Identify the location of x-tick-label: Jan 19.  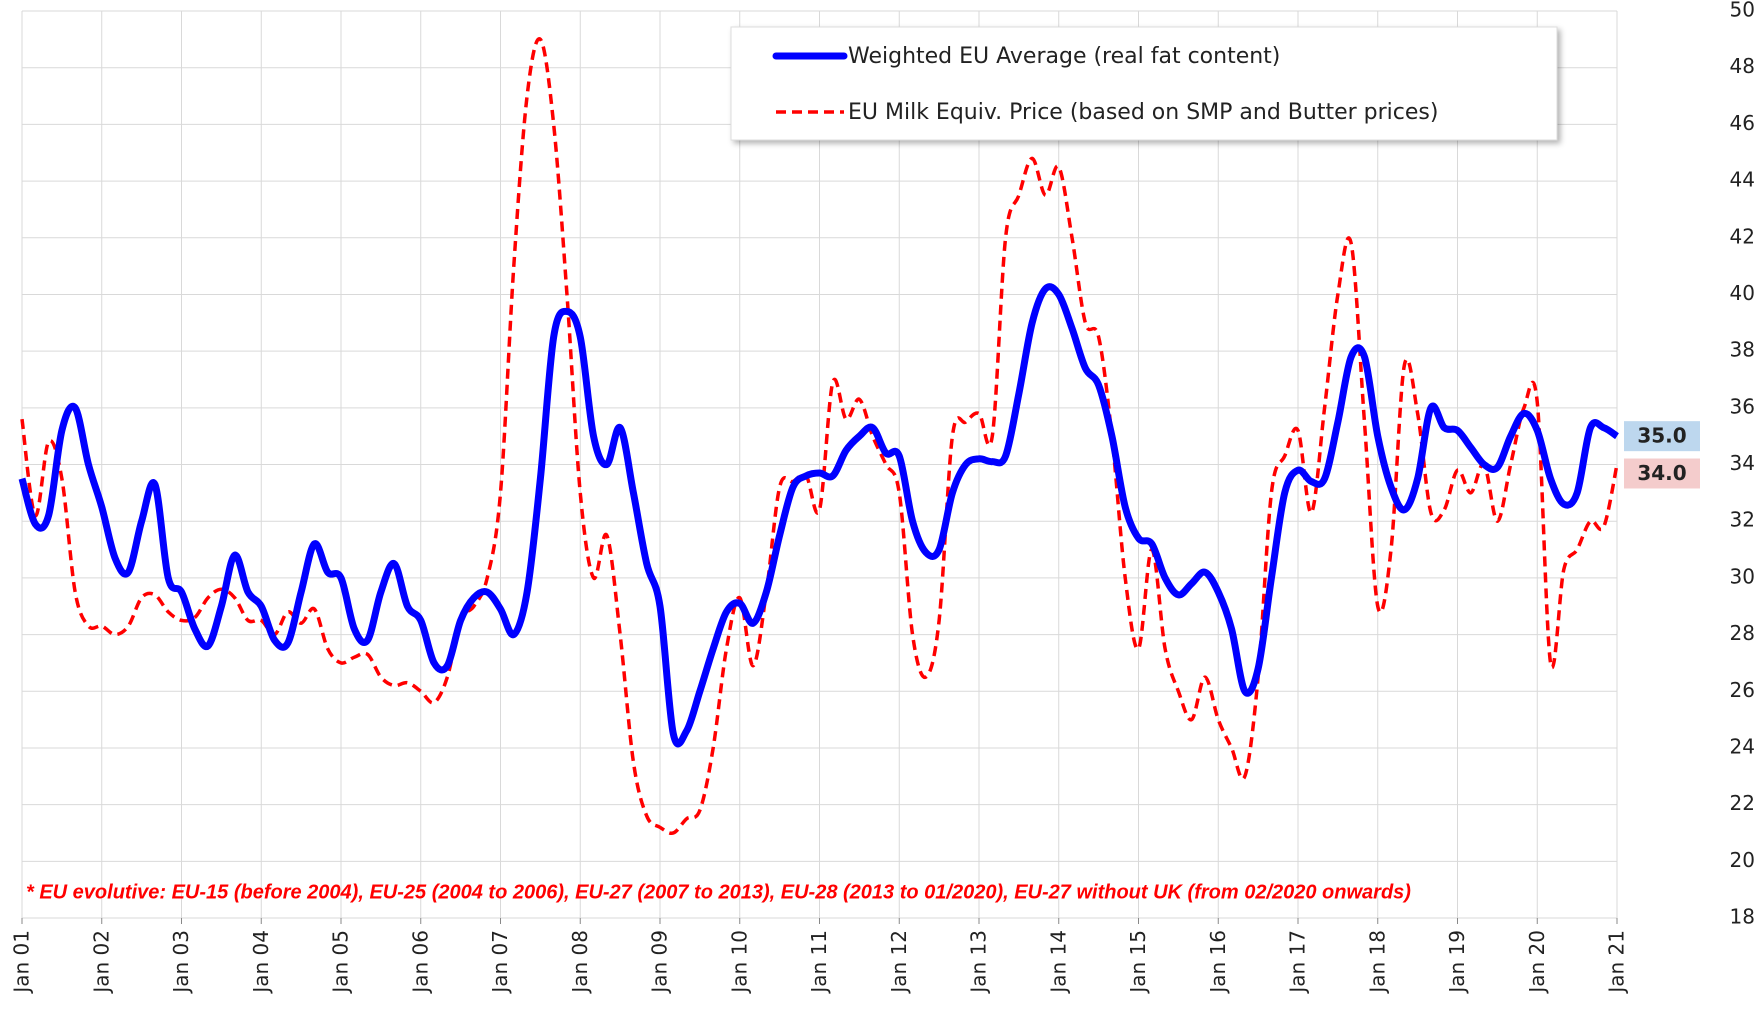
(1457, 962).